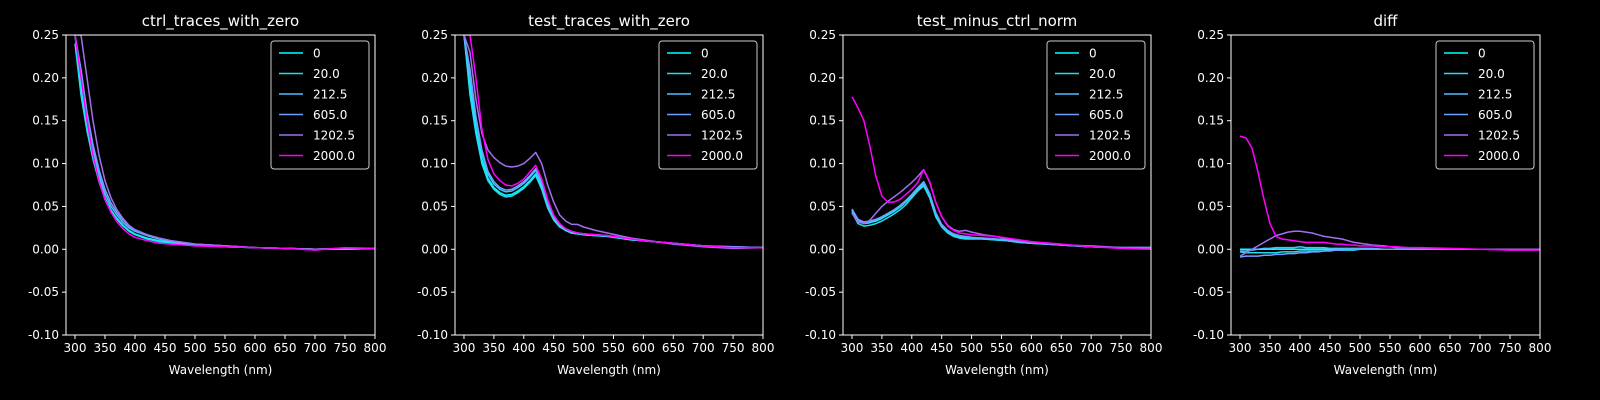 This screenshot has height=400, width=1600. I want to click on chart-title: ctrl_traces_with_zero, so click(220, 21).